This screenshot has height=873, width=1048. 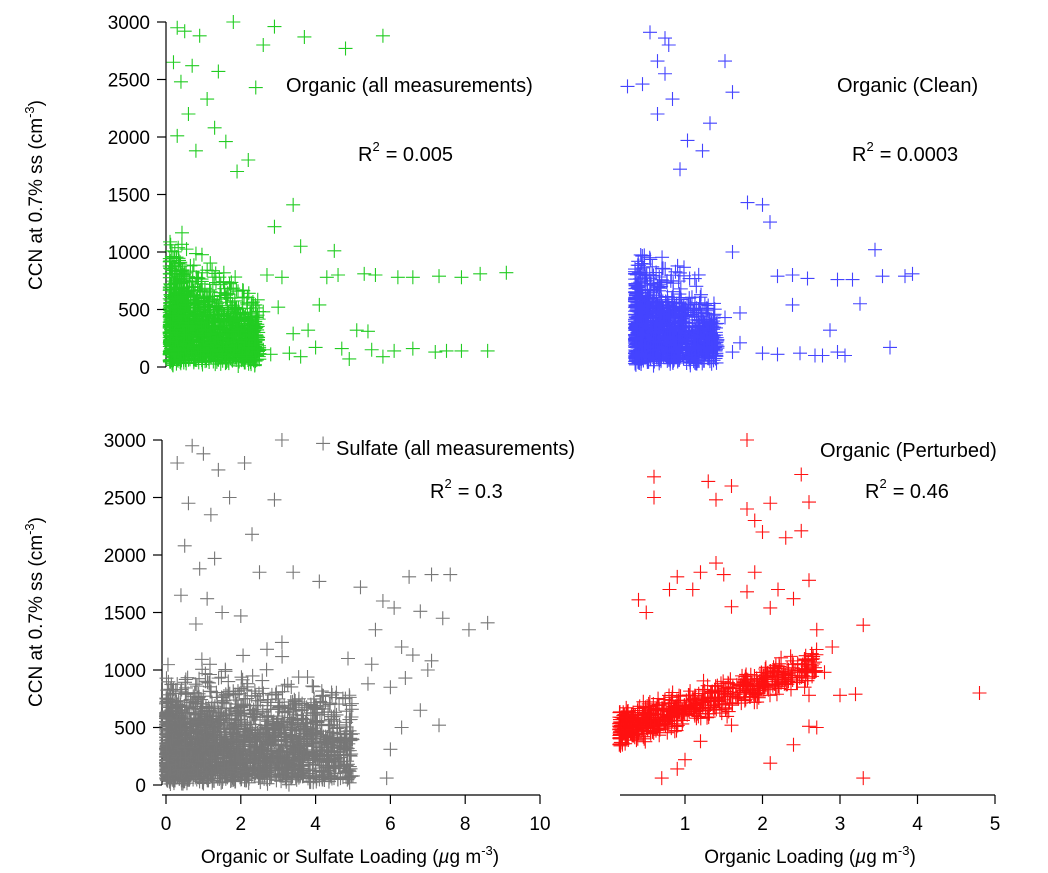 What do you see at coordinates (34, 195) in the screenshot?
I see `y-axis-label: CCN at 0.7% ss (cm-3)` at bounding box center [34, 195].